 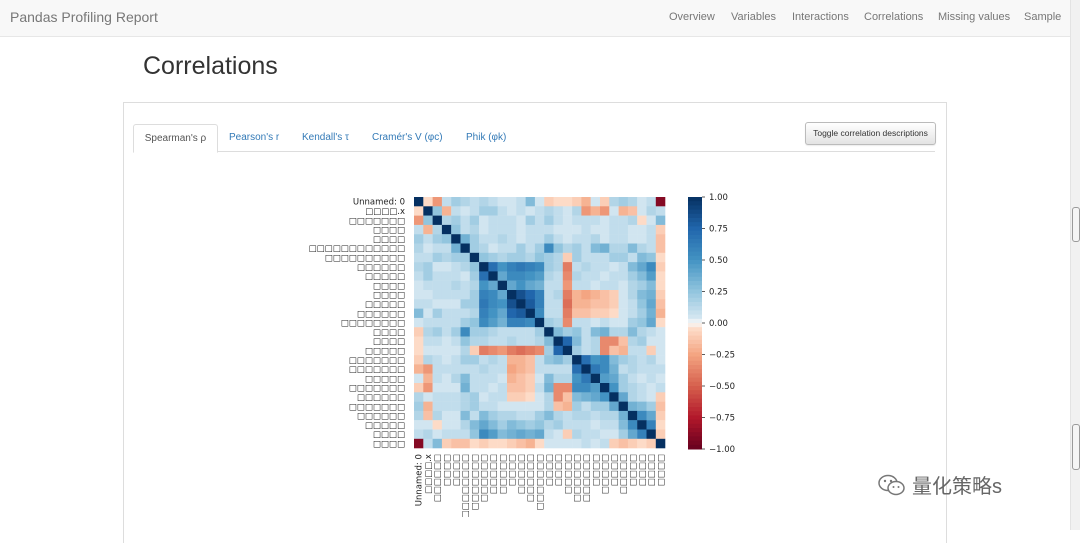 I want to click on nav-variables: Variables, so click(x=754, y=17).